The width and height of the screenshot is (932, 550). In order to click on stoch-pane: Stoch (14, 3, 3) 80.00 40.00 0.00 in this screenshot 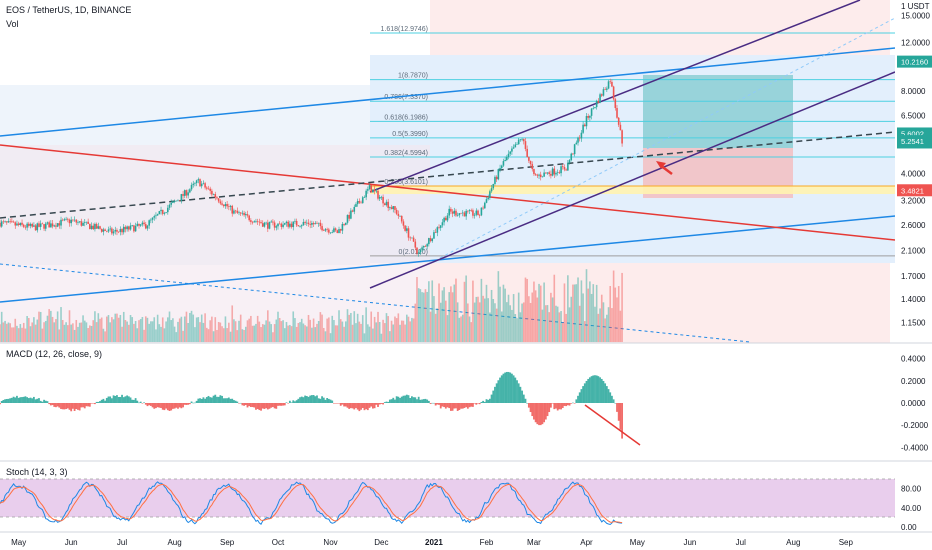, I will do `click(461, 499)`.